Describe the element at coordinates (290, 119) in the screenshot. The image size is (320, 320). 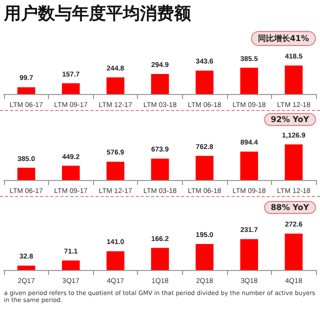
I see `text: 92% YoY` at that location.